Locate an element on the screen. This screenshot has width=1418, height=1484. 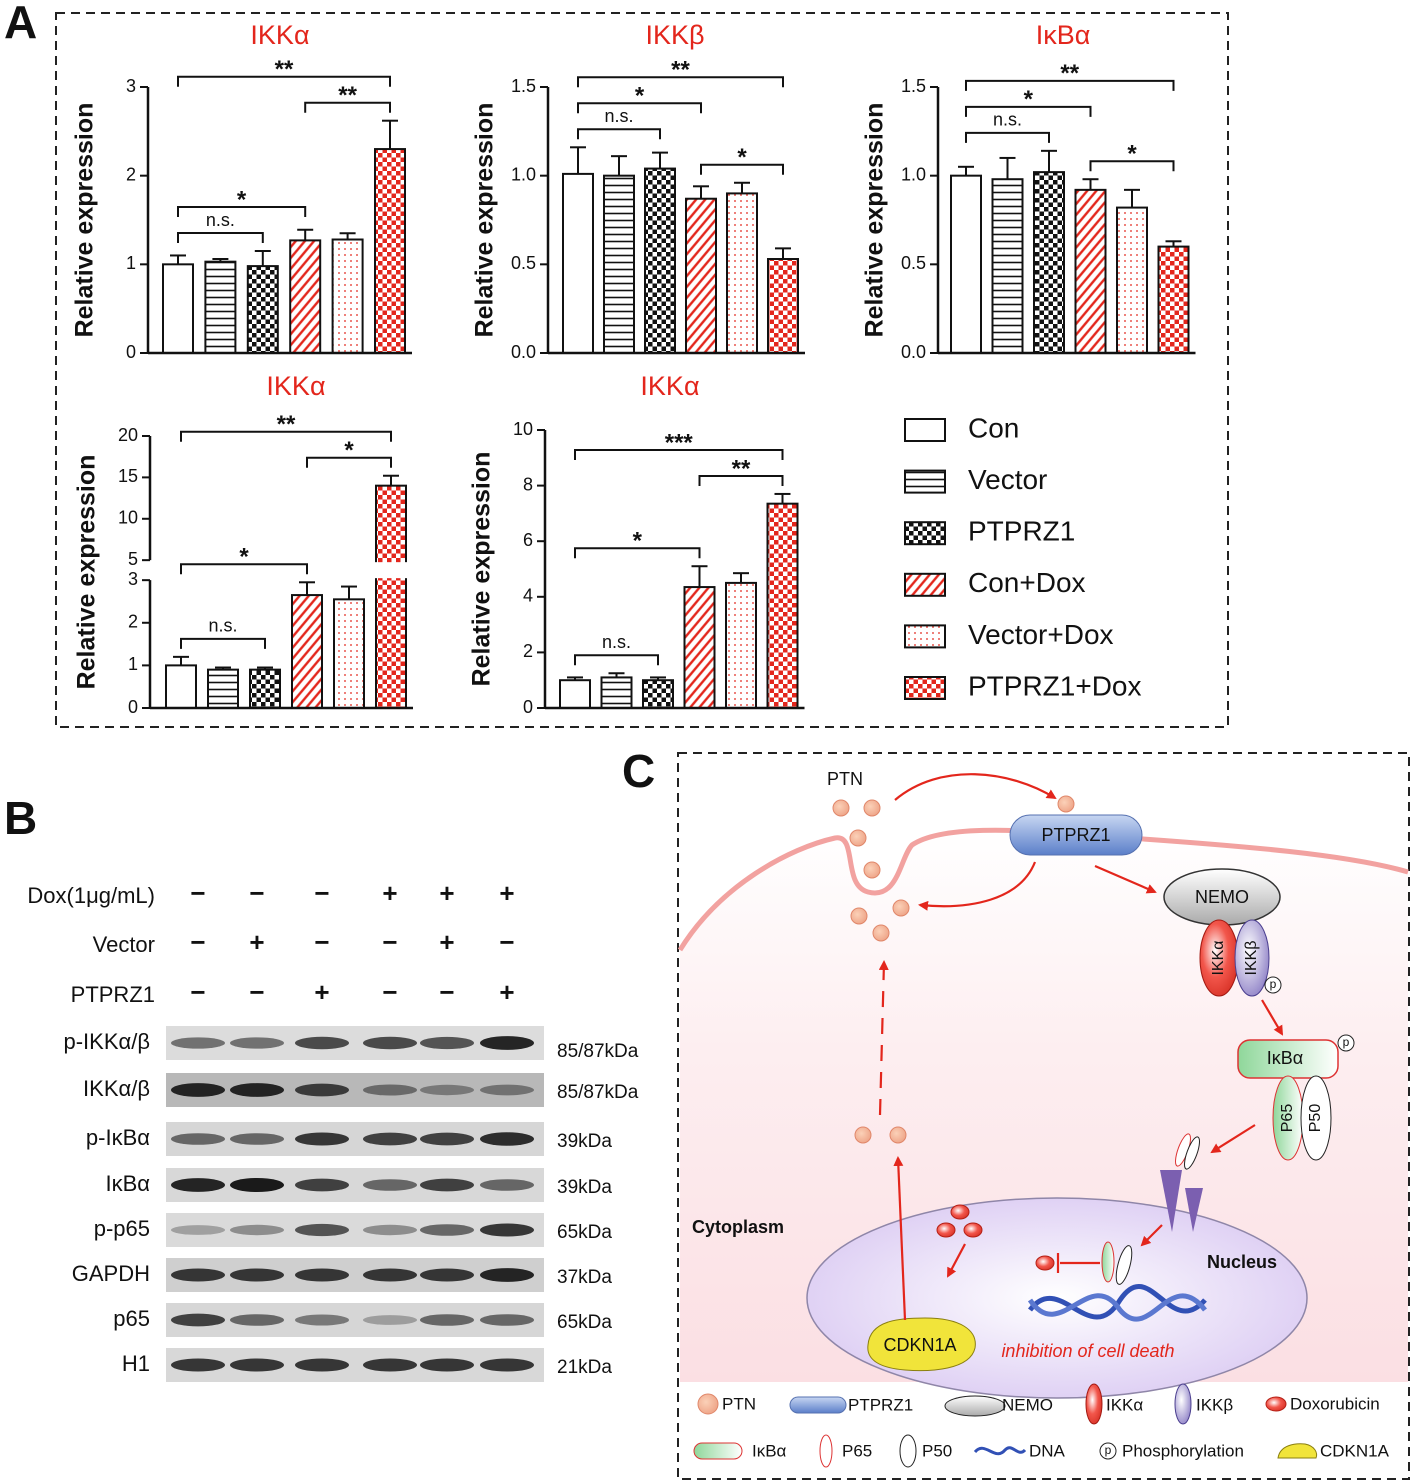
phospho is located at coordinates (1273, 985).